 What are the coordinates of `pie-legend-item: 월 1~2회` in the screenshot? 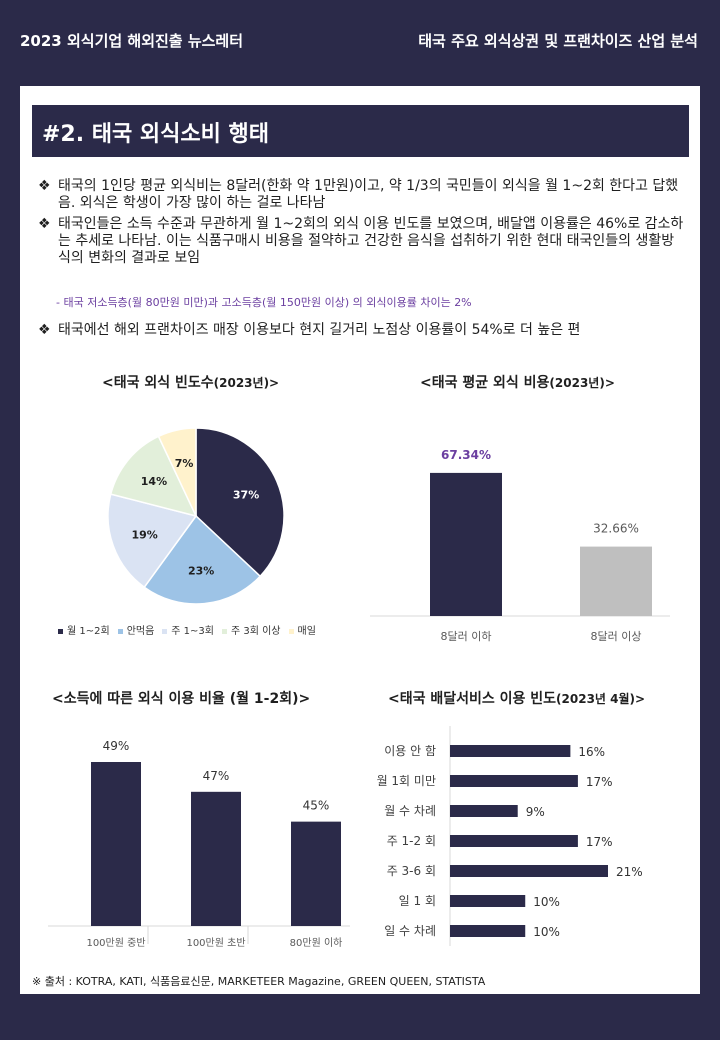 It's located at (84, 631).